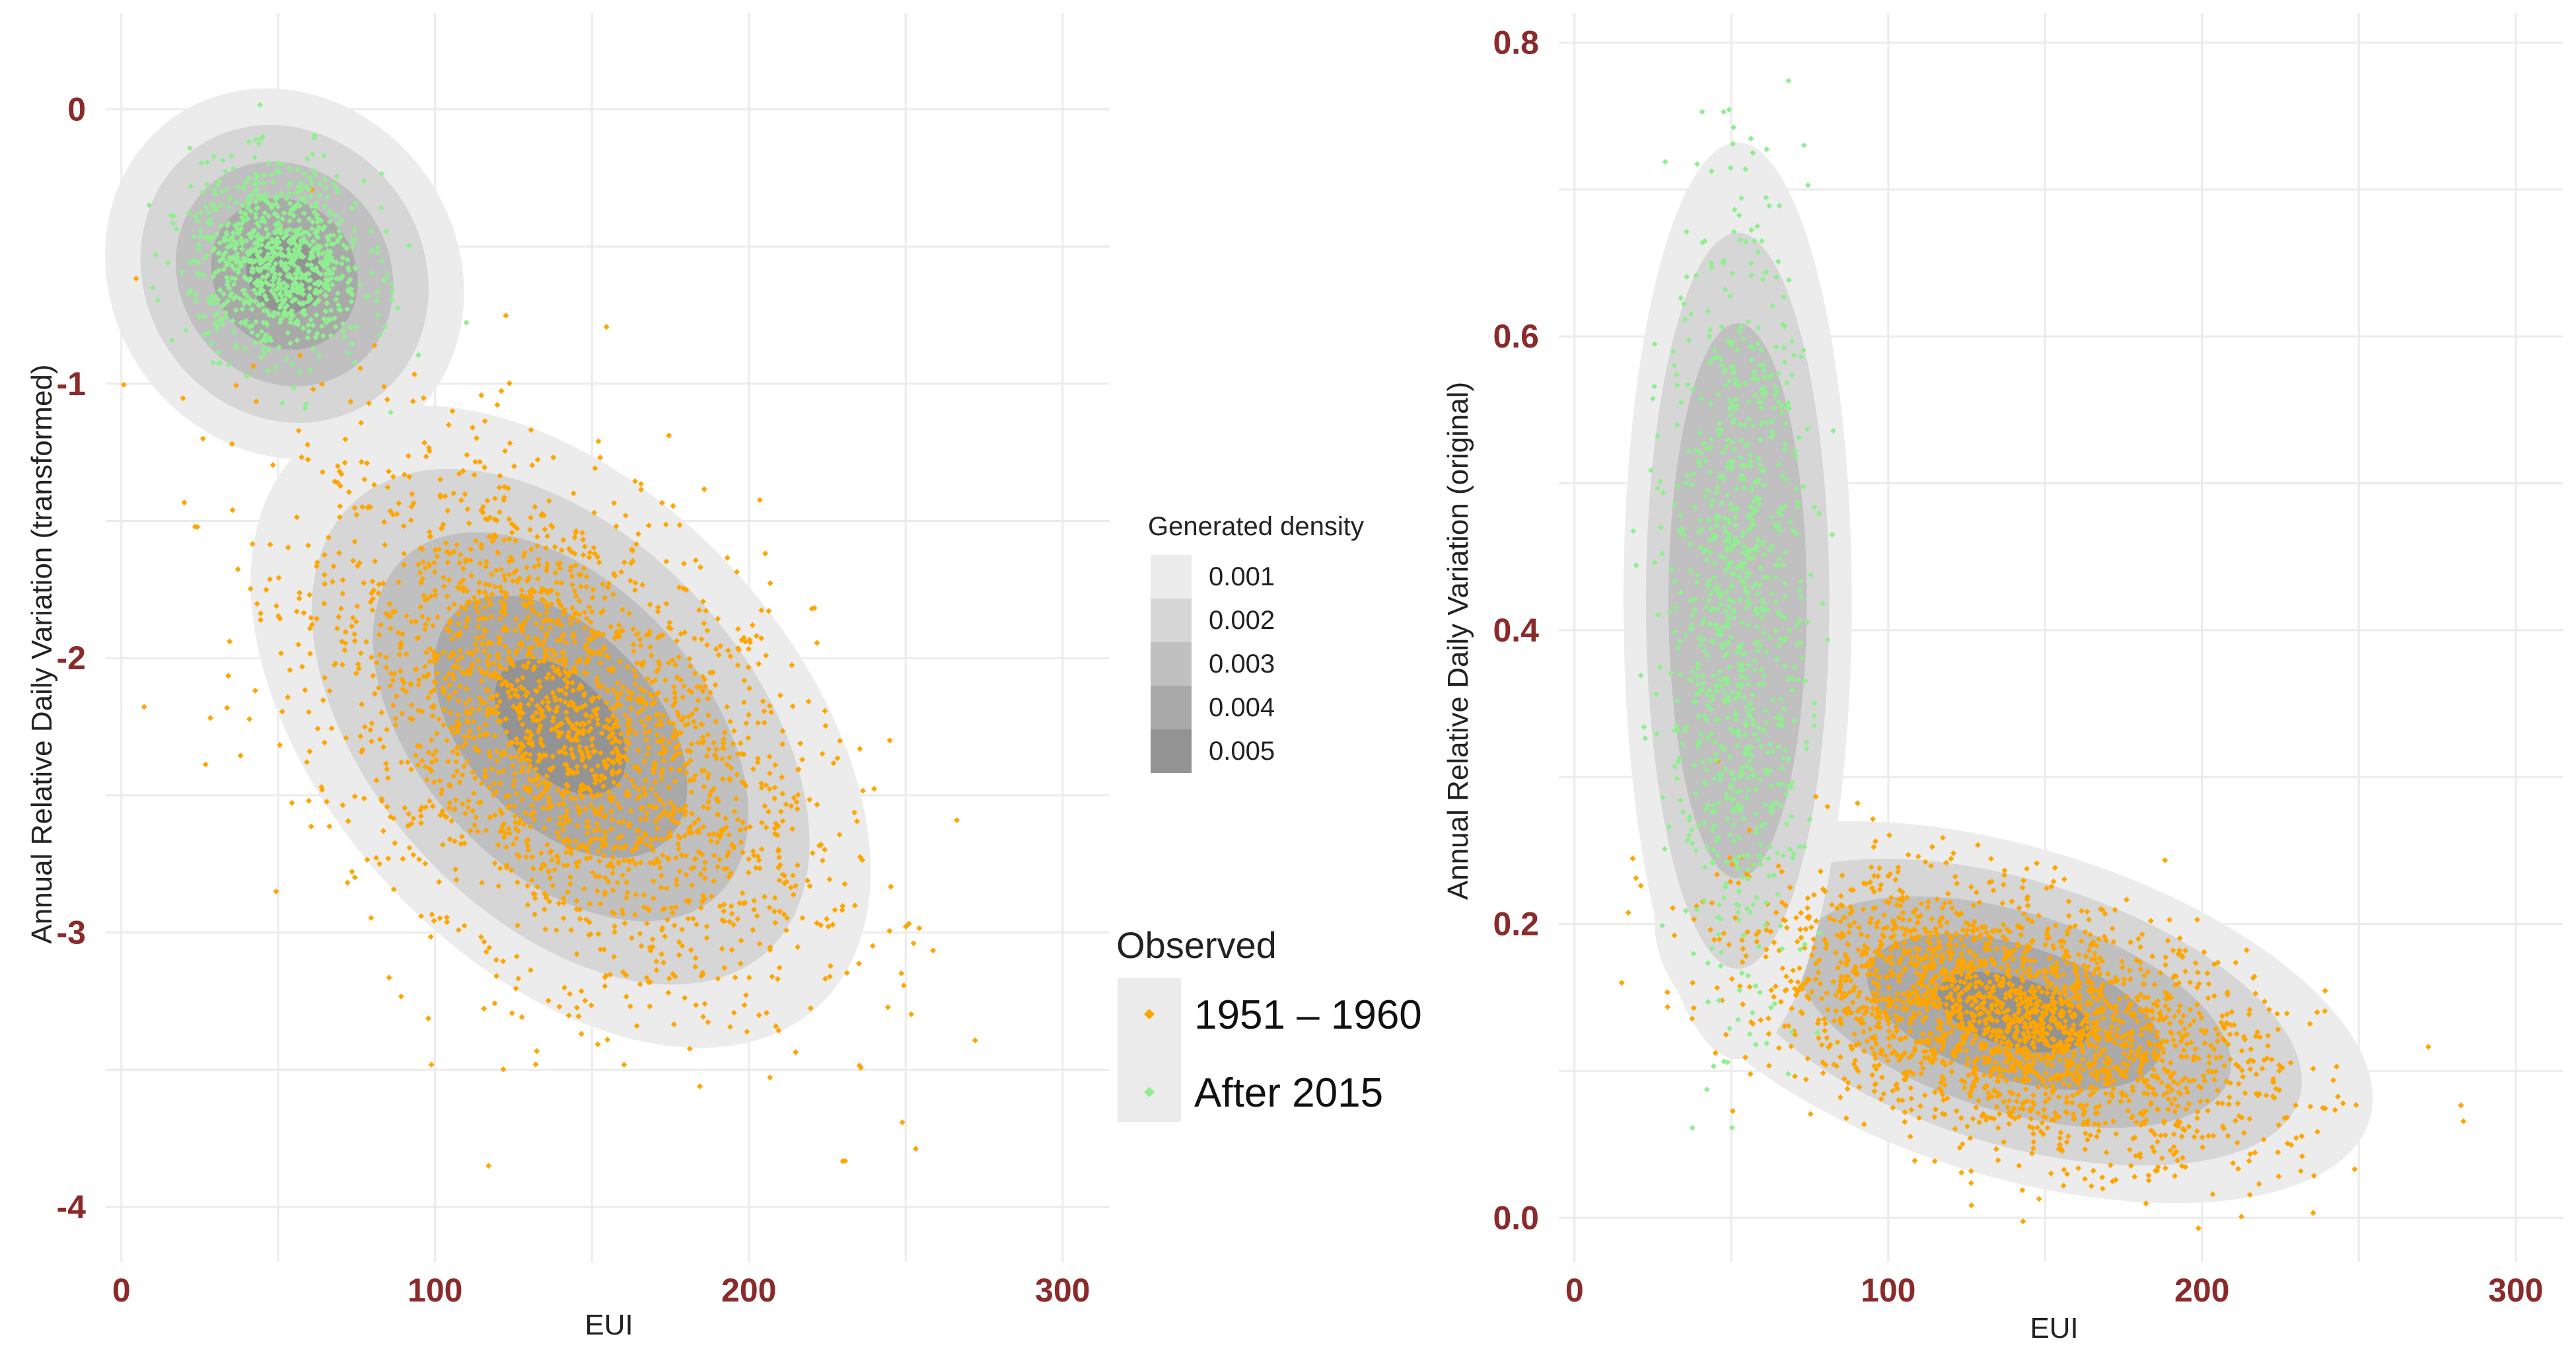 Image resolution: width=2576 pixels, height=1357 pixels. Describe the element at coordinates (749, 1290) in the screenshot. I see `x-tick-label: 200` at that location.